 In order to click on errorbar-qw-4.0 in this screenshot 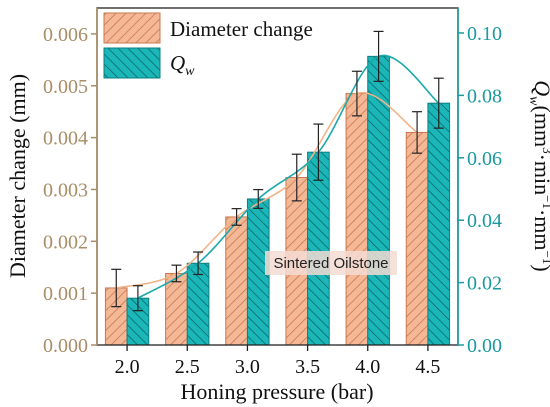, I will do `click(378, 56)`.